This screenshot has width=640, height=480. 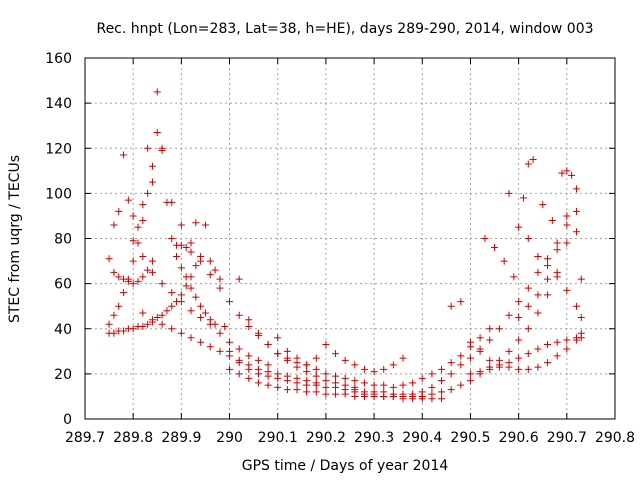 I want to click on series-sat-c, so click(x=162, y=228).